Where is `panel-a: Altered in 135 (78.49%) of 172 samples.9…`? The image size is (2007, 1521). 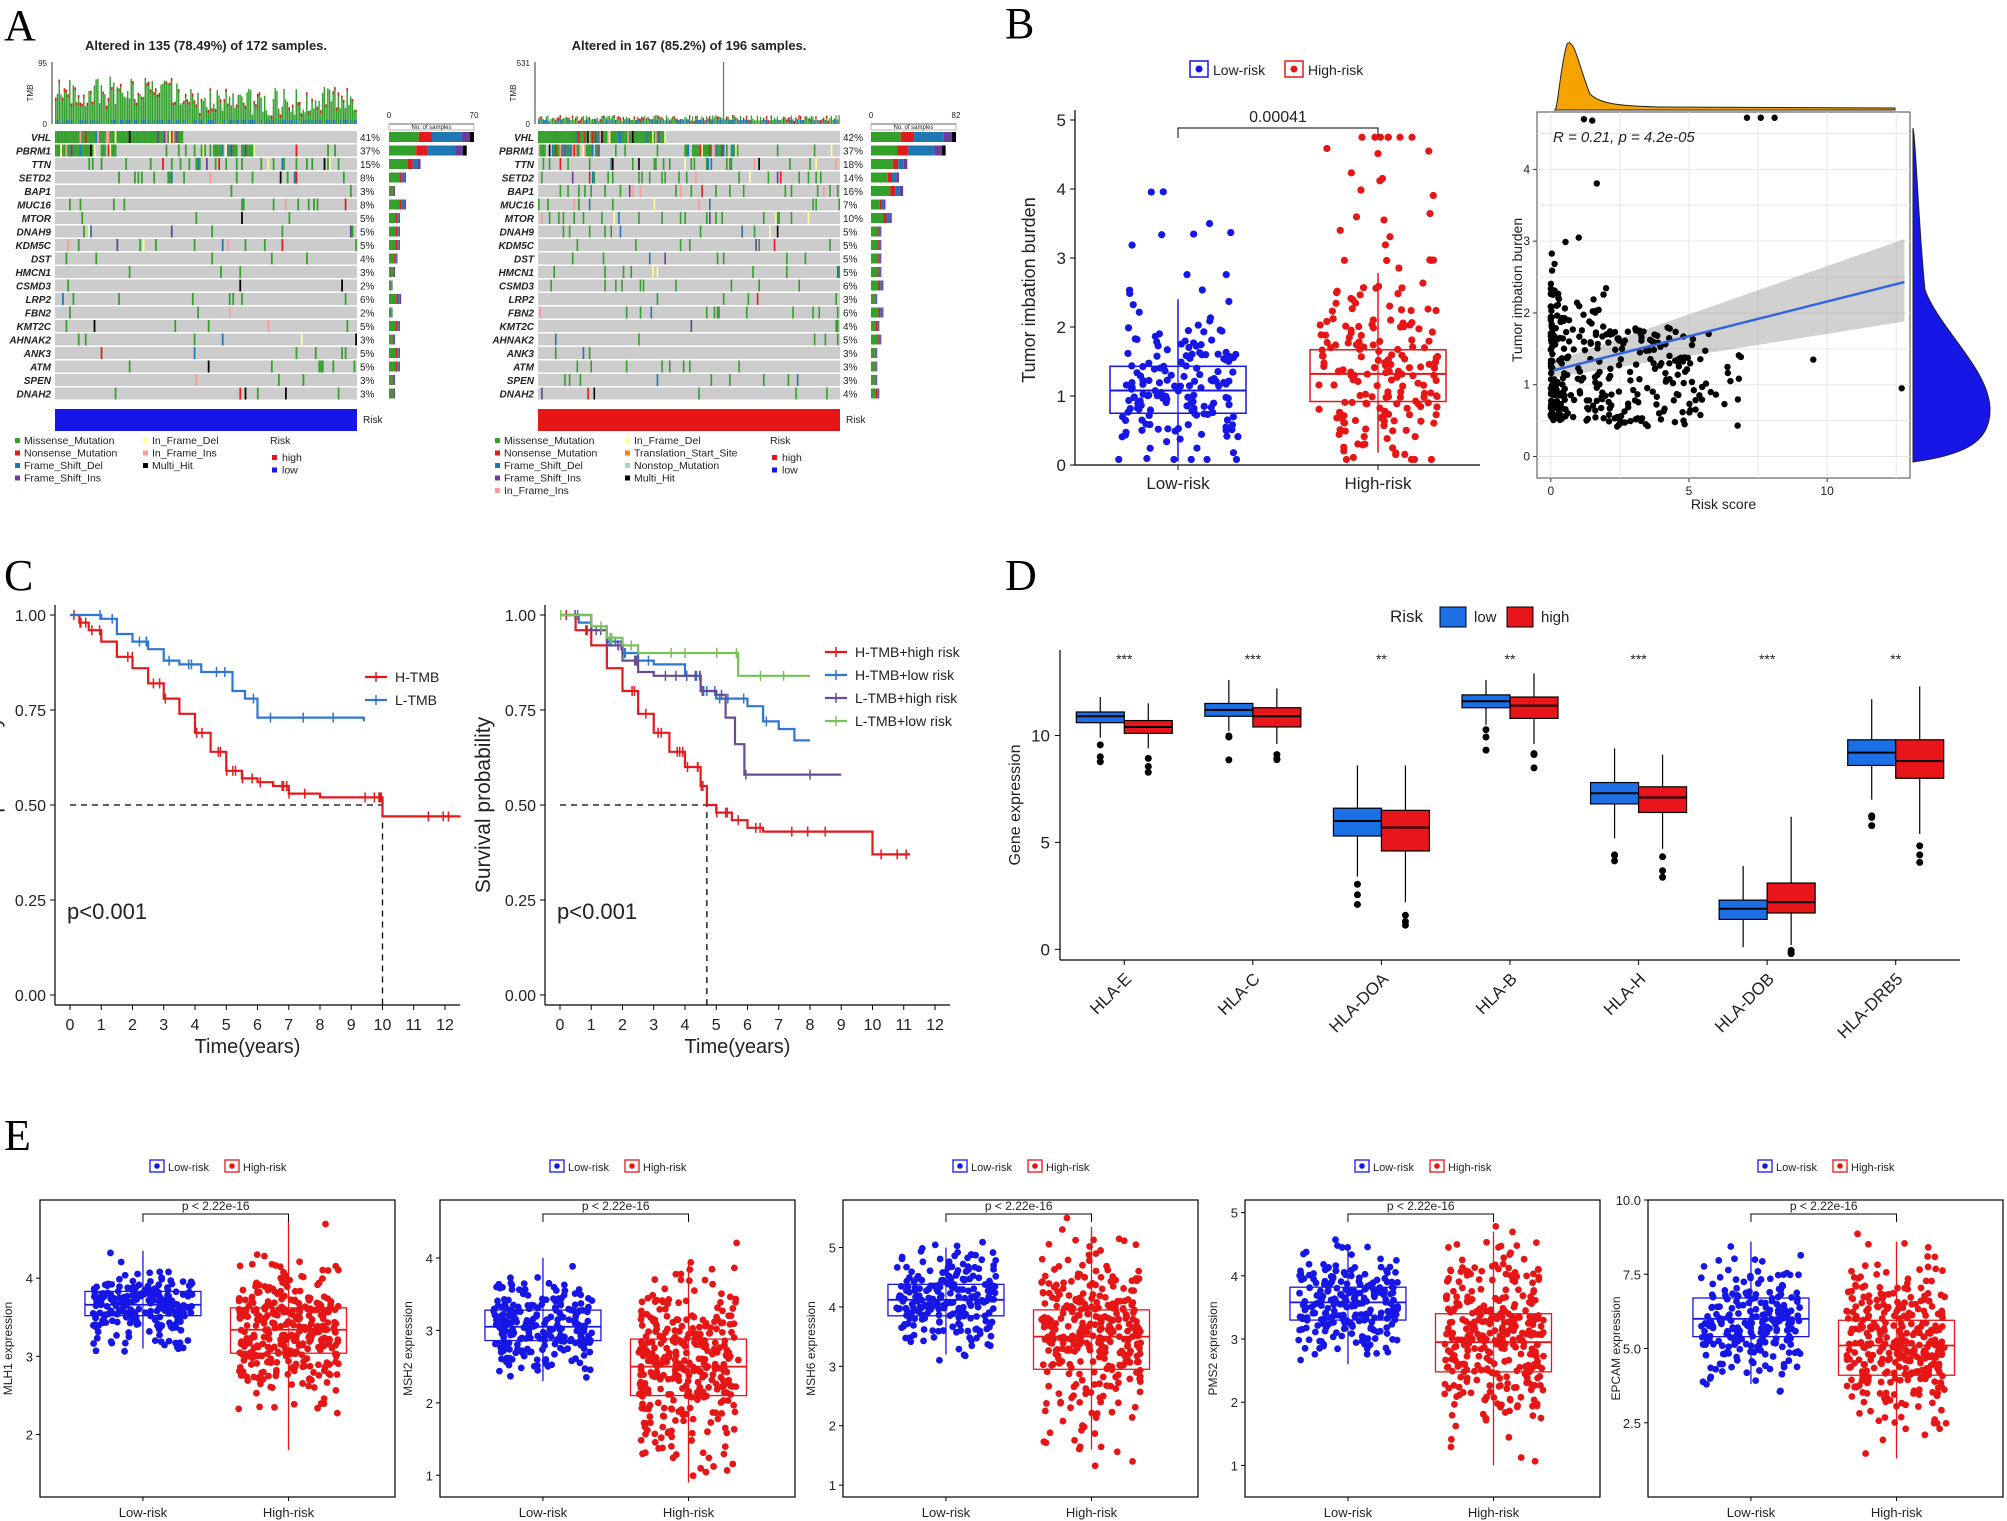
panel-a: Altered in 135 (78.49%) of 172 samples.9… is located at coordinates (484, 267).